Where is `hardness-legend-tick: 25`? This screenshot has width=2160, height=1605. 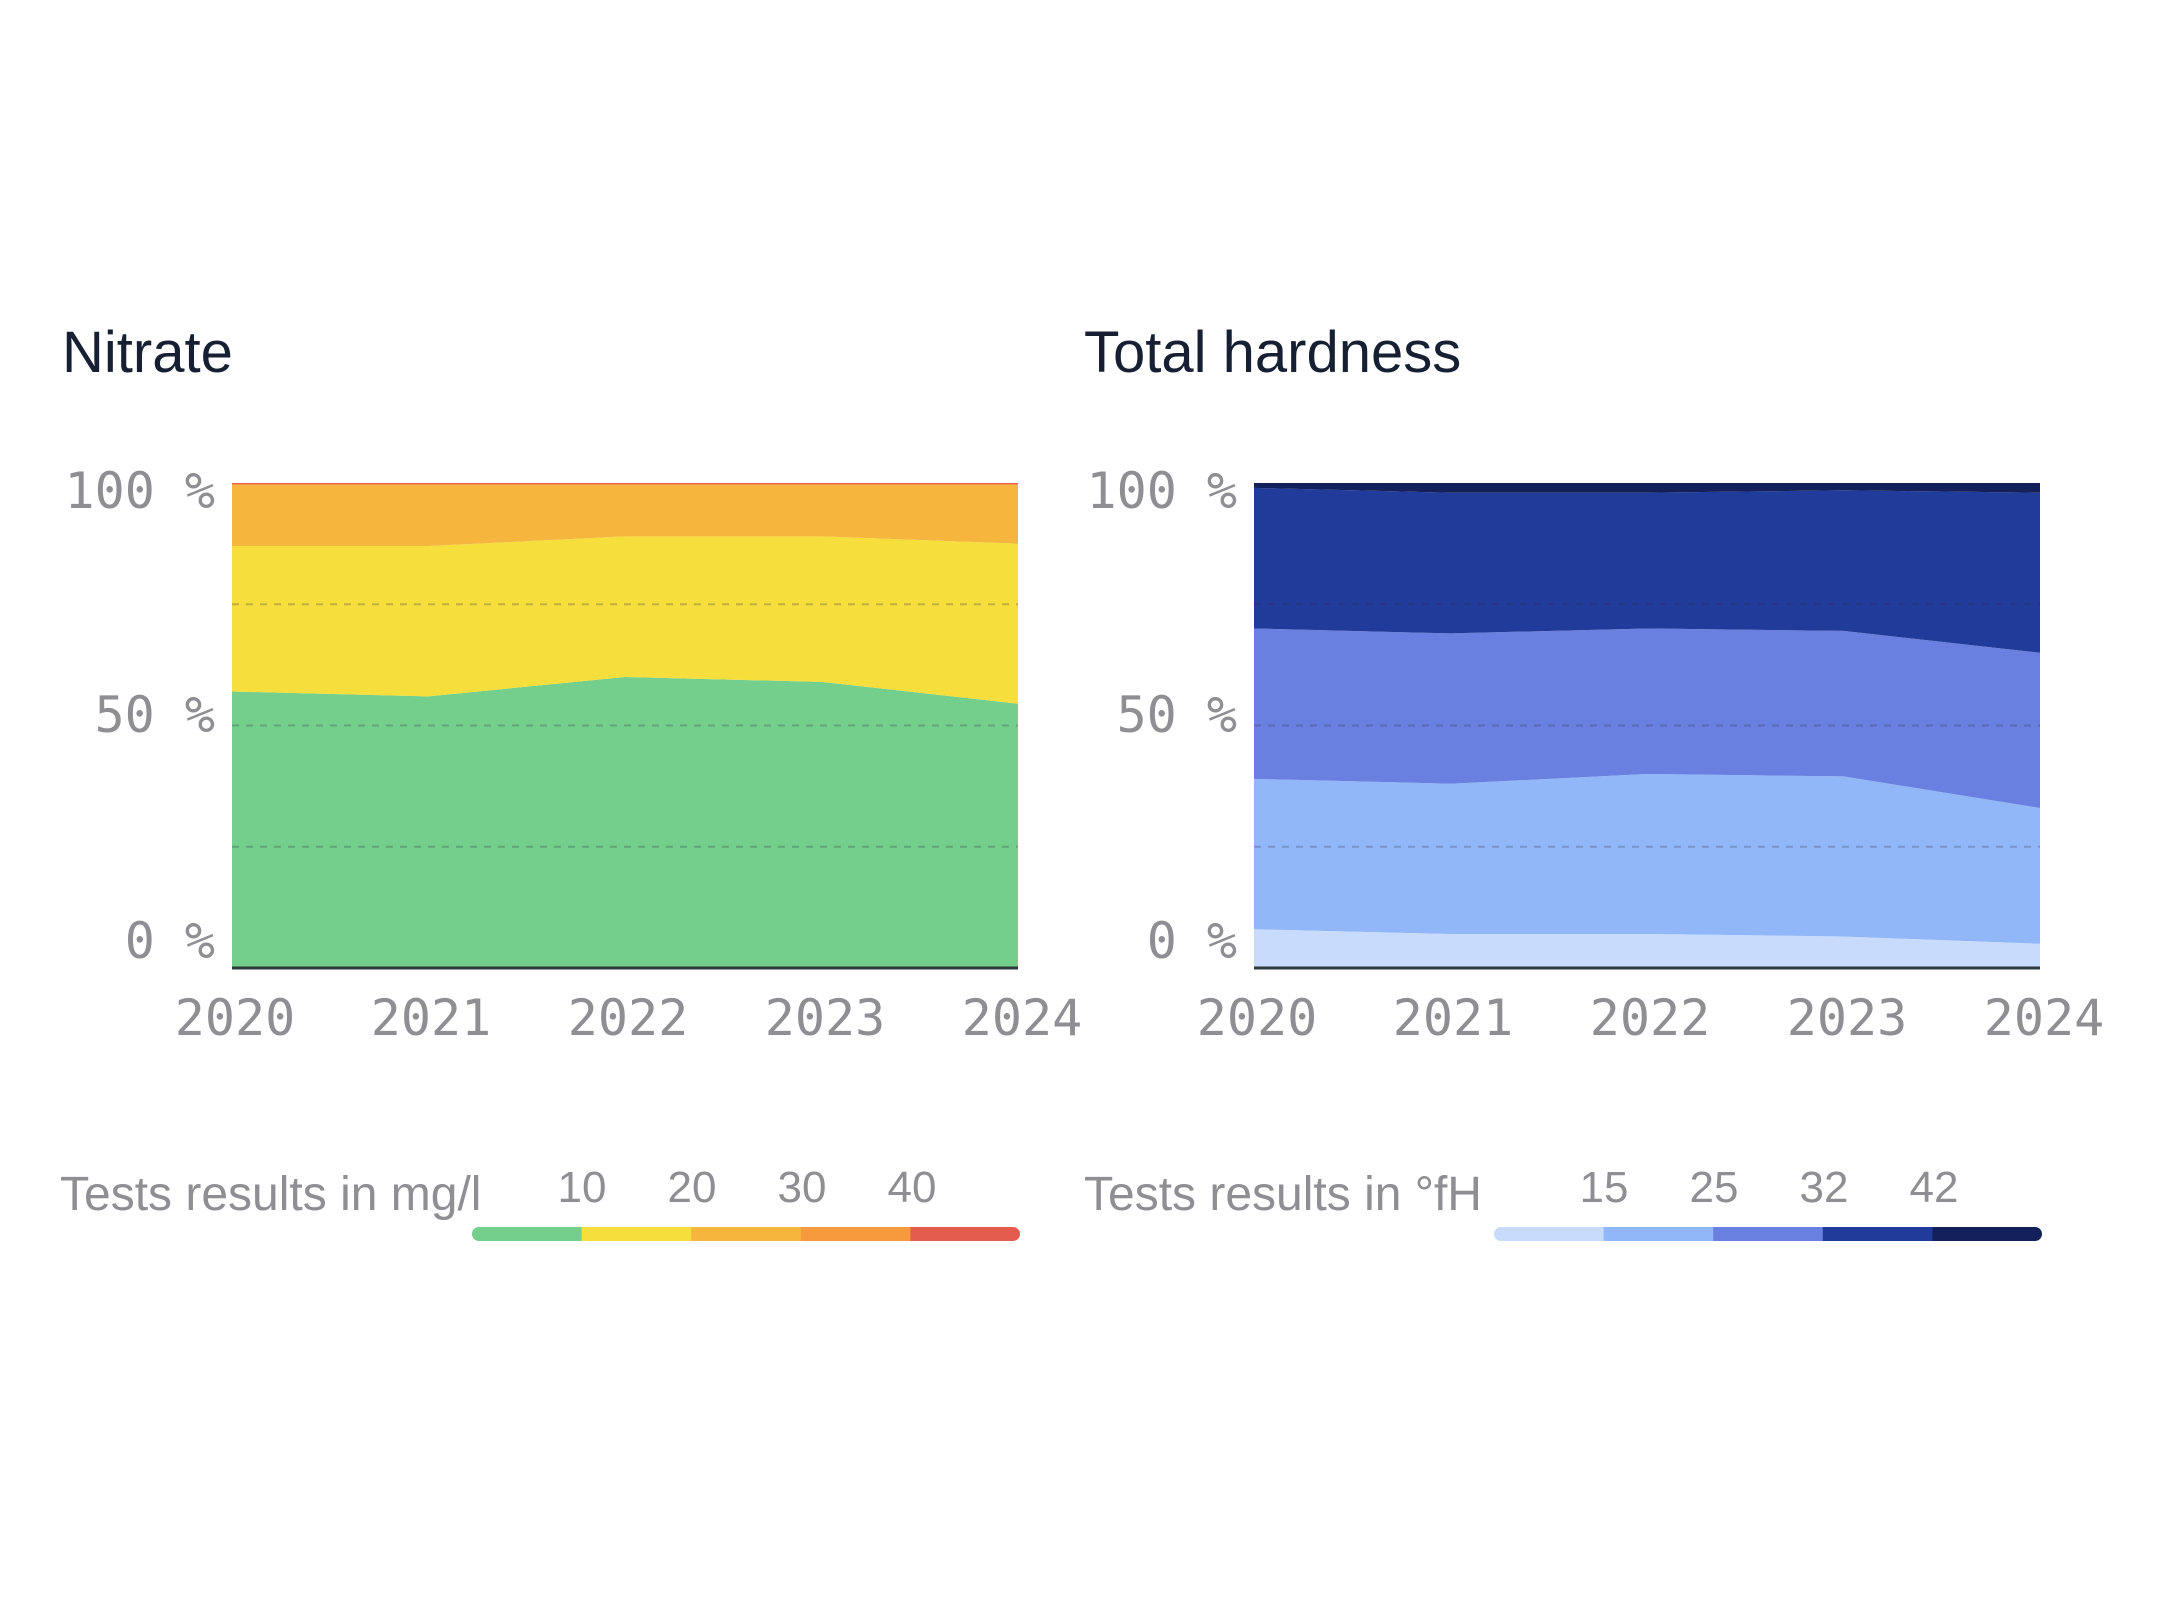
hardness-legend-tick: 25 is located at coordinates (1714, 1187).